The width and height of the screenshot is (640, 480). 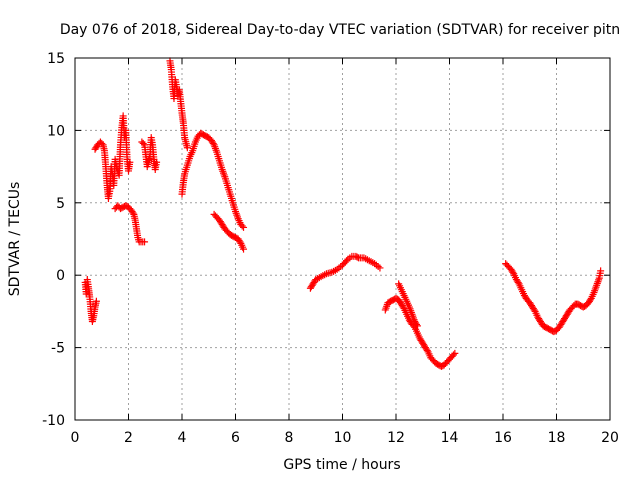 What do you see at coordinates (289, 438) in the screenshot?
I see `x-tick-label: 8` at bounding box center [289, 438].